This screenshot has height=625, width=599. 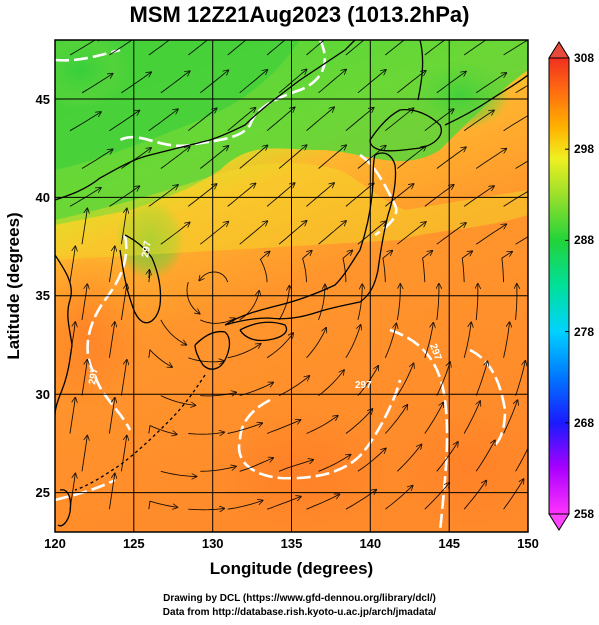 What do you see at coordinates (370, 543) in the screenshot?
I see `x-tick-label: 140` at bounding box center [370, 543].